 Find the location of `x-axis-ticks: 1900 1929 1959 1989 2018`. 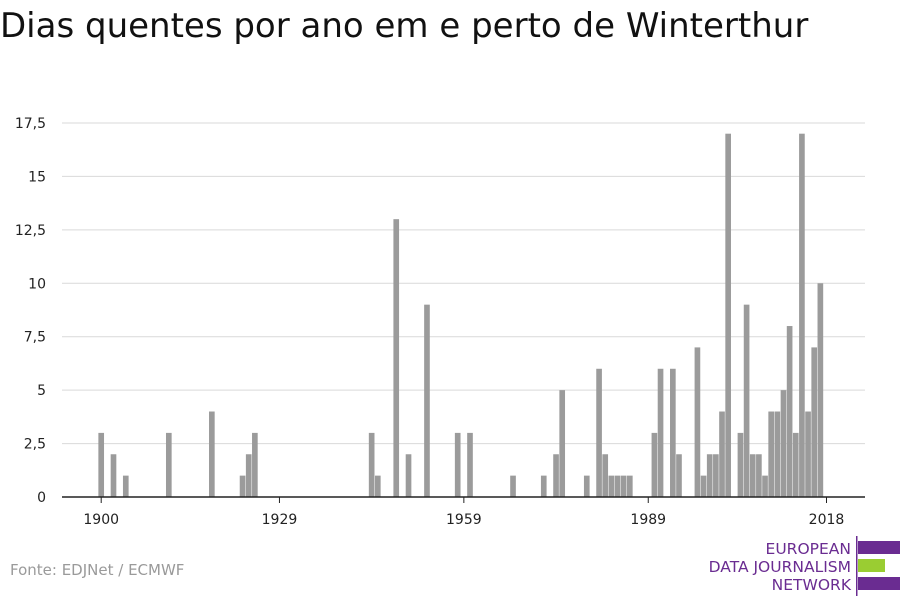

x-axis-ticks: 1900 1929 1959 1989 2018 is located at coordinates (463, 512).